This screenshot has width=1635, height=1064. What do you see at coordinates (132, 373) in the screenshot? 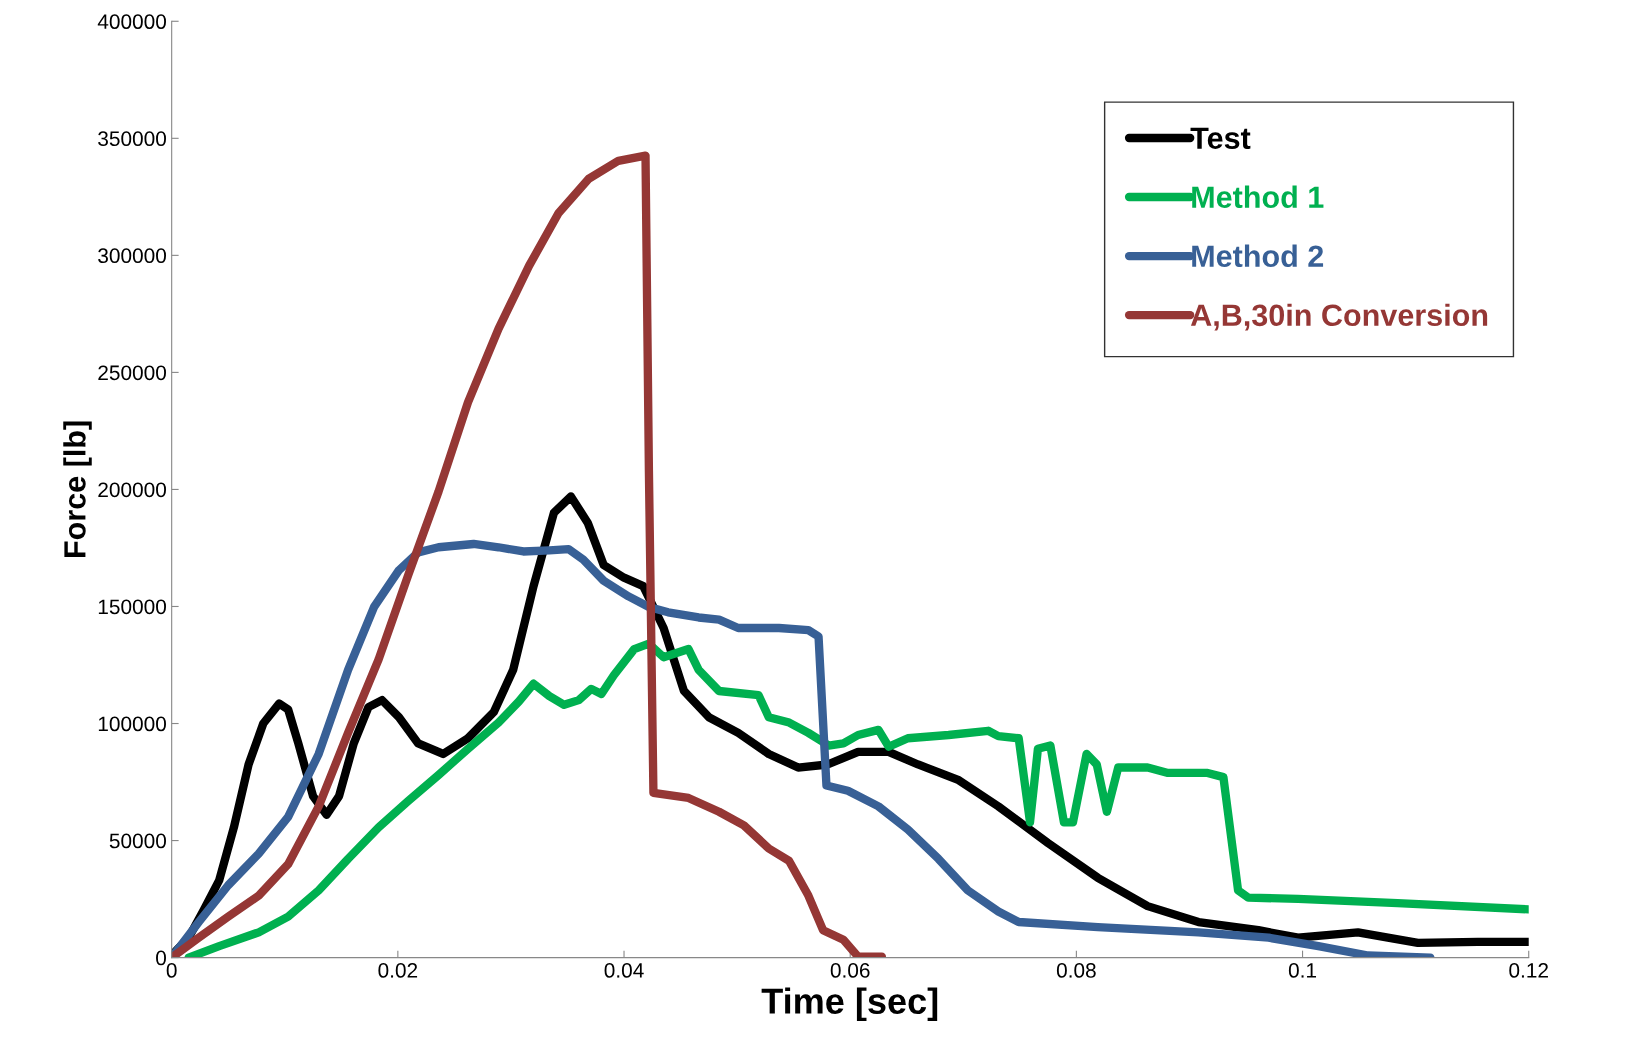
I see `y-tick-label: 250000` at bounding box center [132, 373].